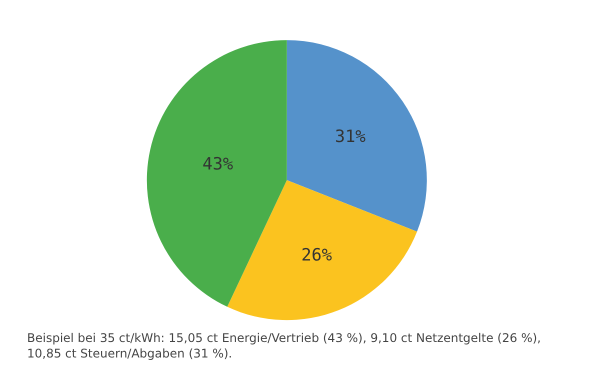 Image resolution: width=597 pixels, height=389 pixels. I want to click on data-label: 26%, so click(316, 255).